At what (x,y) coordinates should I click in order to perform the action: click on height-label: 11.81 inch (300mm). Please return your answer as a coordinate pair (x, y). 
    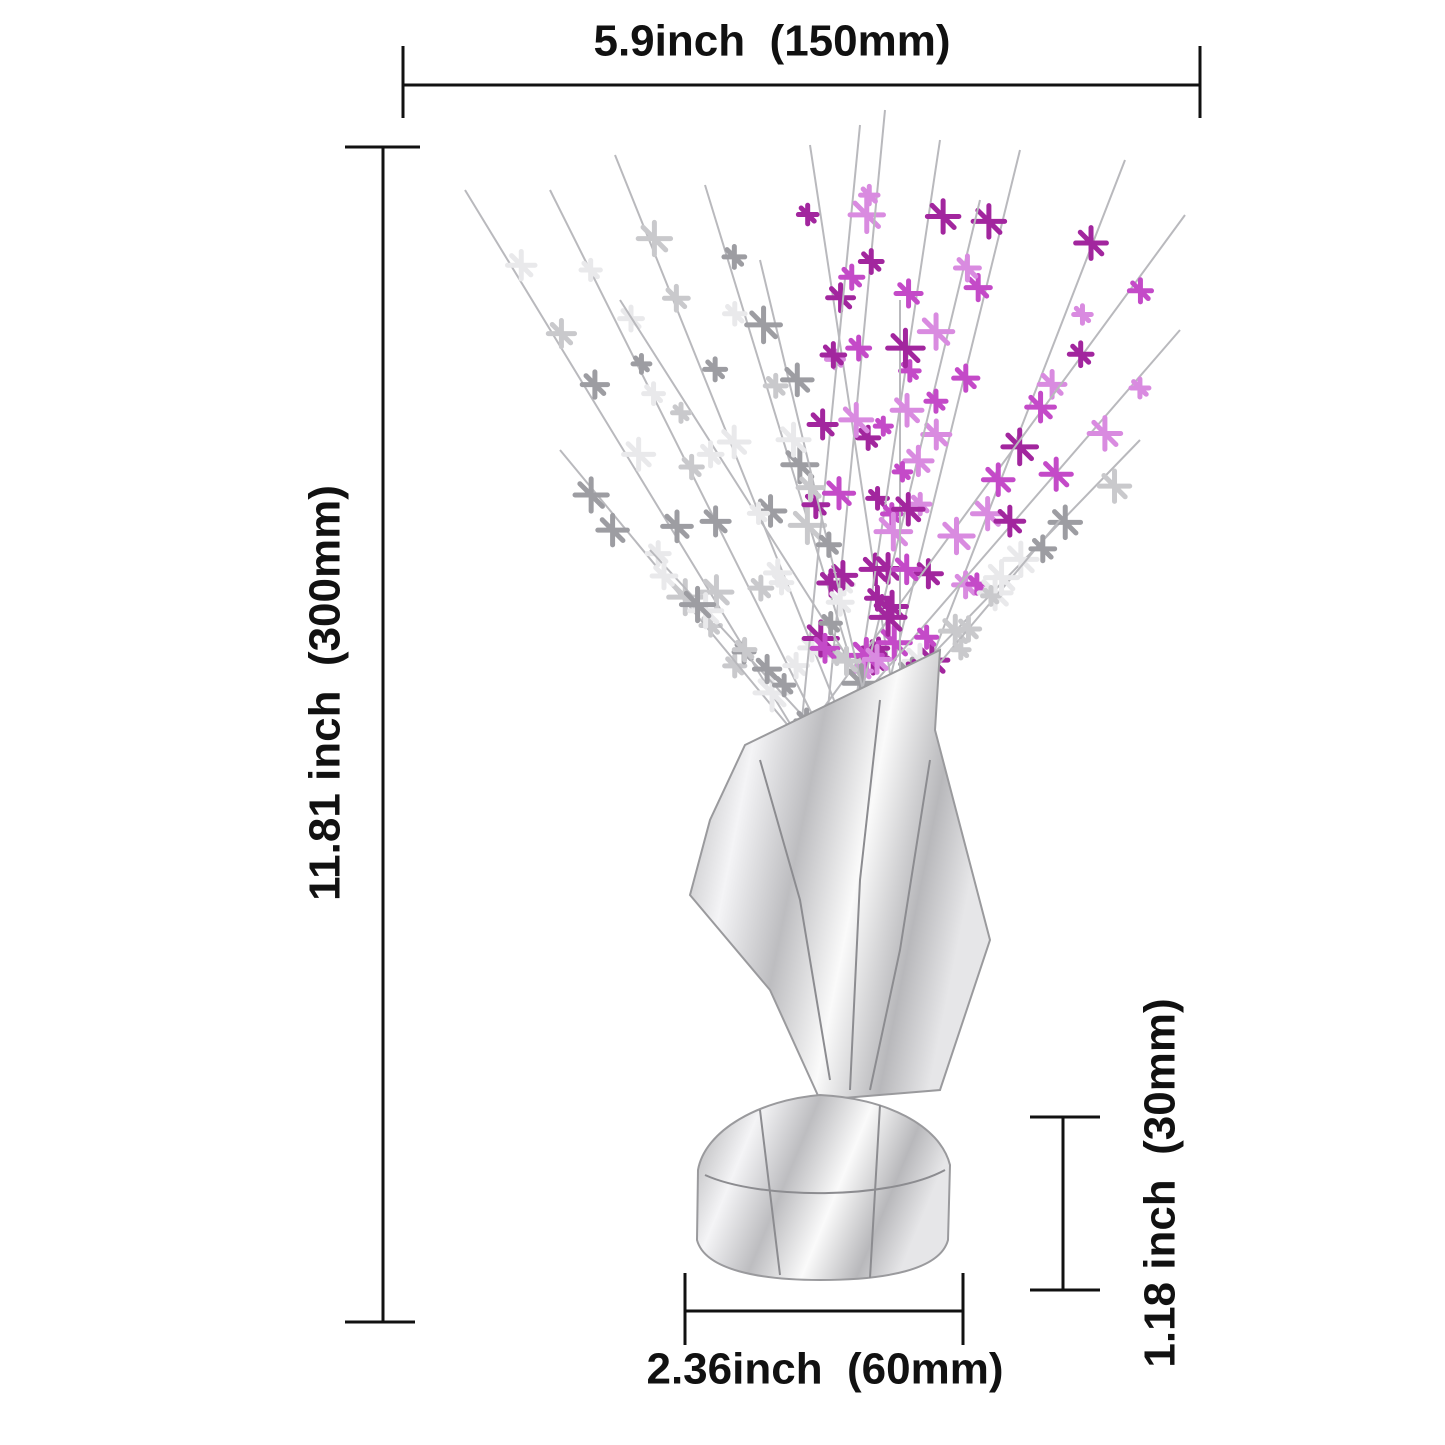
    Looking at the image, I should click on (325, 693).